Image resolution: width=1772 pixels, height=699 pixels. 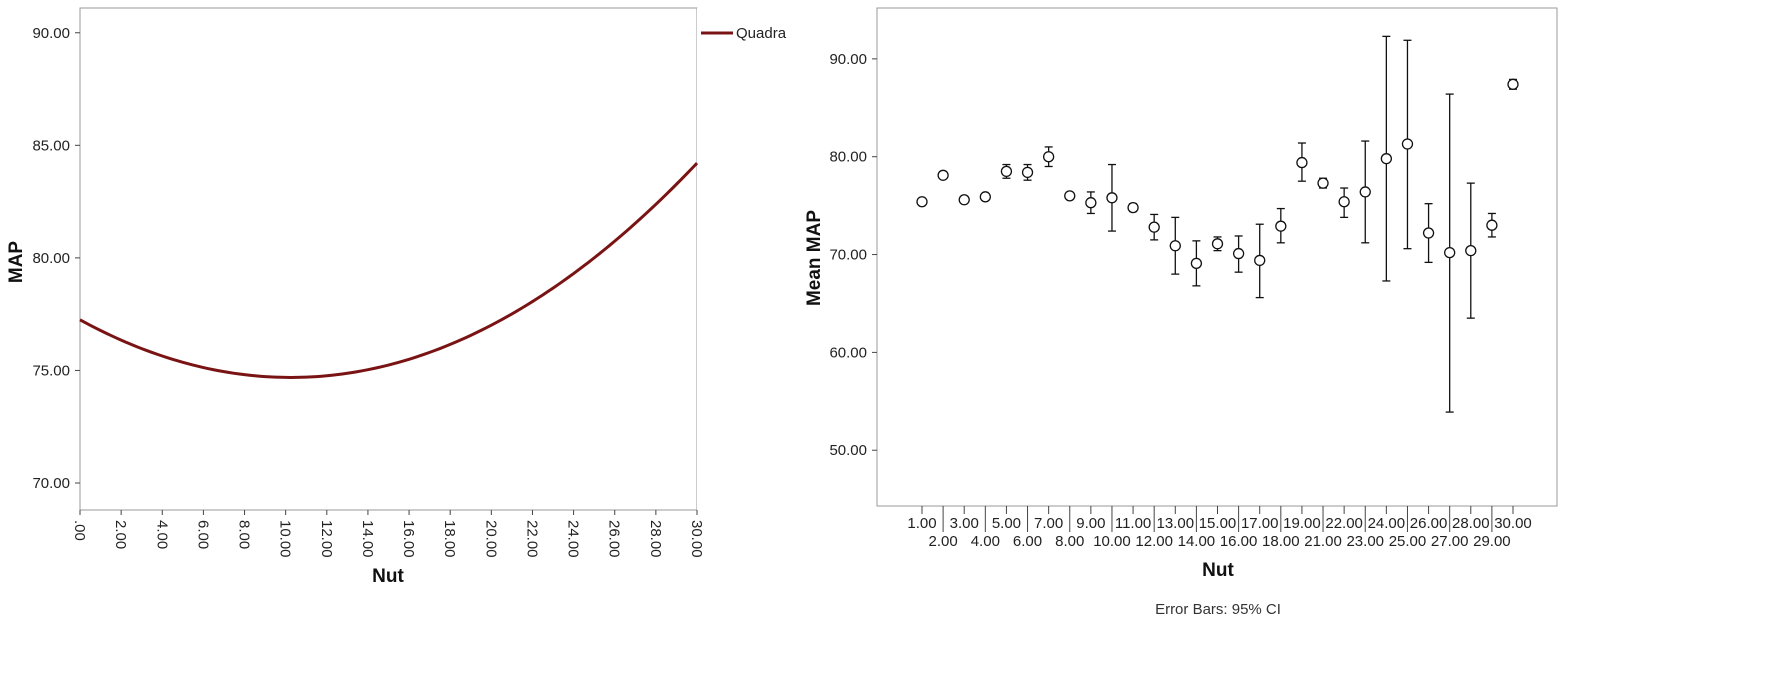 I want to click on errorbar-x-tick-label: 9.00, so click(x=1090, y=523).